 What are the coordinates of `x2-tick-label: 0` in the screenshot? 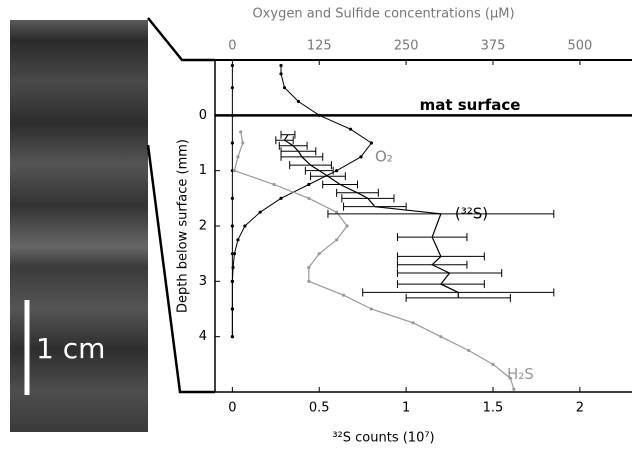 It's located at (232, 46).